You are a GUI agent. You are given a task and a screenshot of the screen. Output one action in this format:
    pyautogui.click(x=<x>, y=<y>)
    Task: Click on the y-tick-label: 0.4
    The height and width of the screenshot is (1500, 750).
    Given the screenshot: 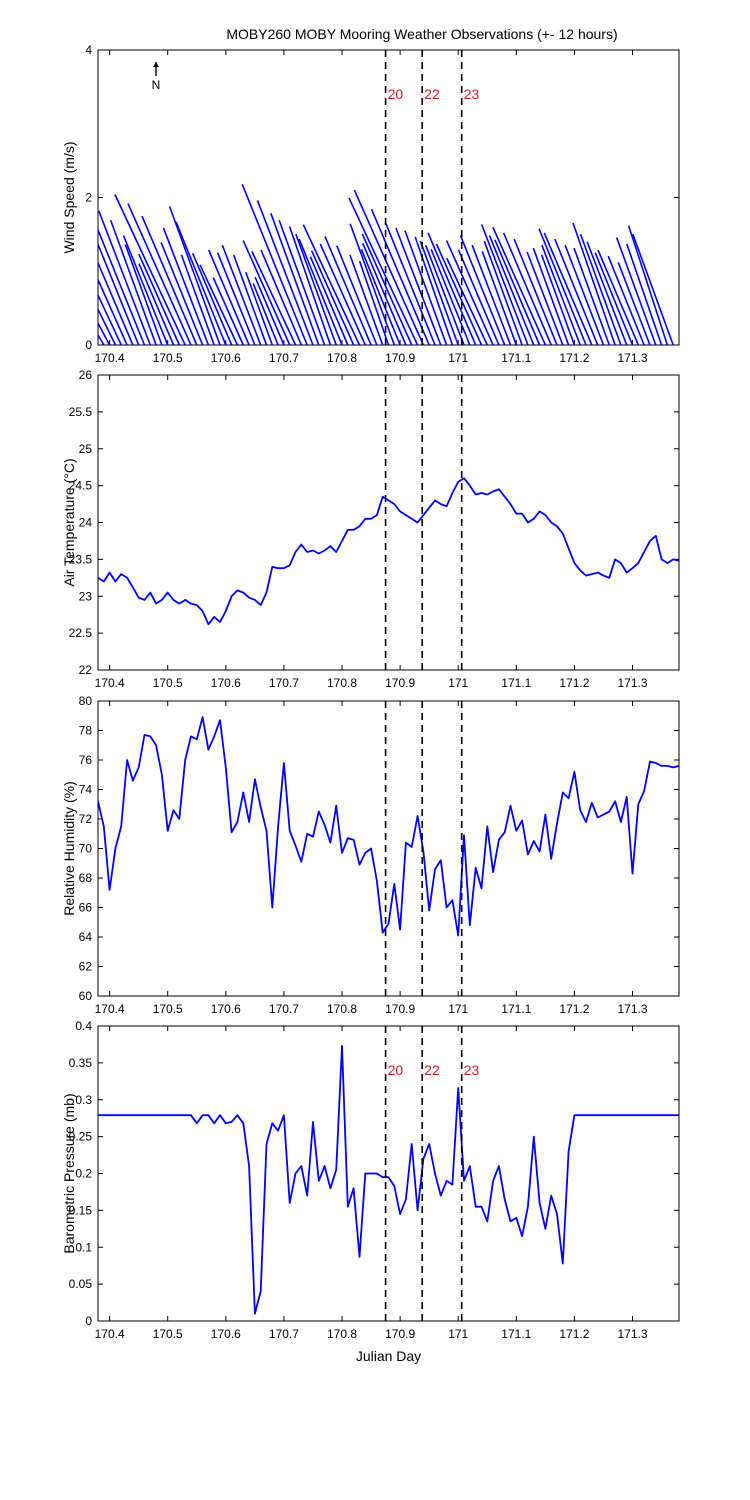 What is the action you would take?
    pyautogui.click(x=83, y=1026)
    